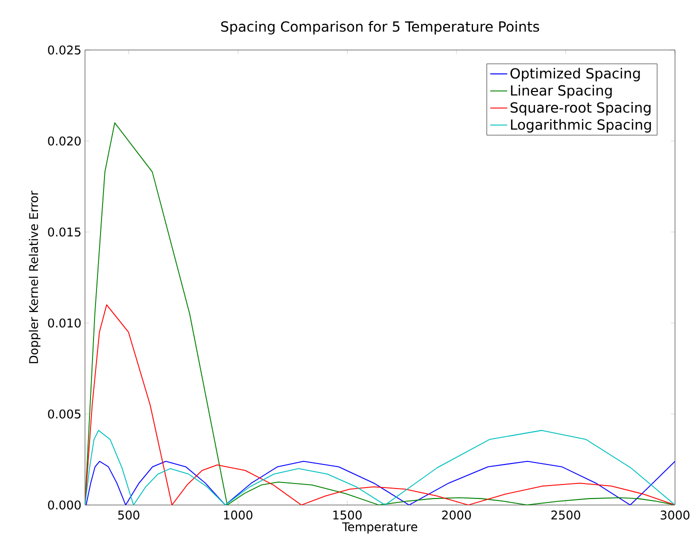 Image resolution: width=691 pixels, height=550 pixels. What do you see at coordinates (580, 109) in the screenshot?
I see `legend-label: Square-root Spacing` at bounding box center [580, 109].